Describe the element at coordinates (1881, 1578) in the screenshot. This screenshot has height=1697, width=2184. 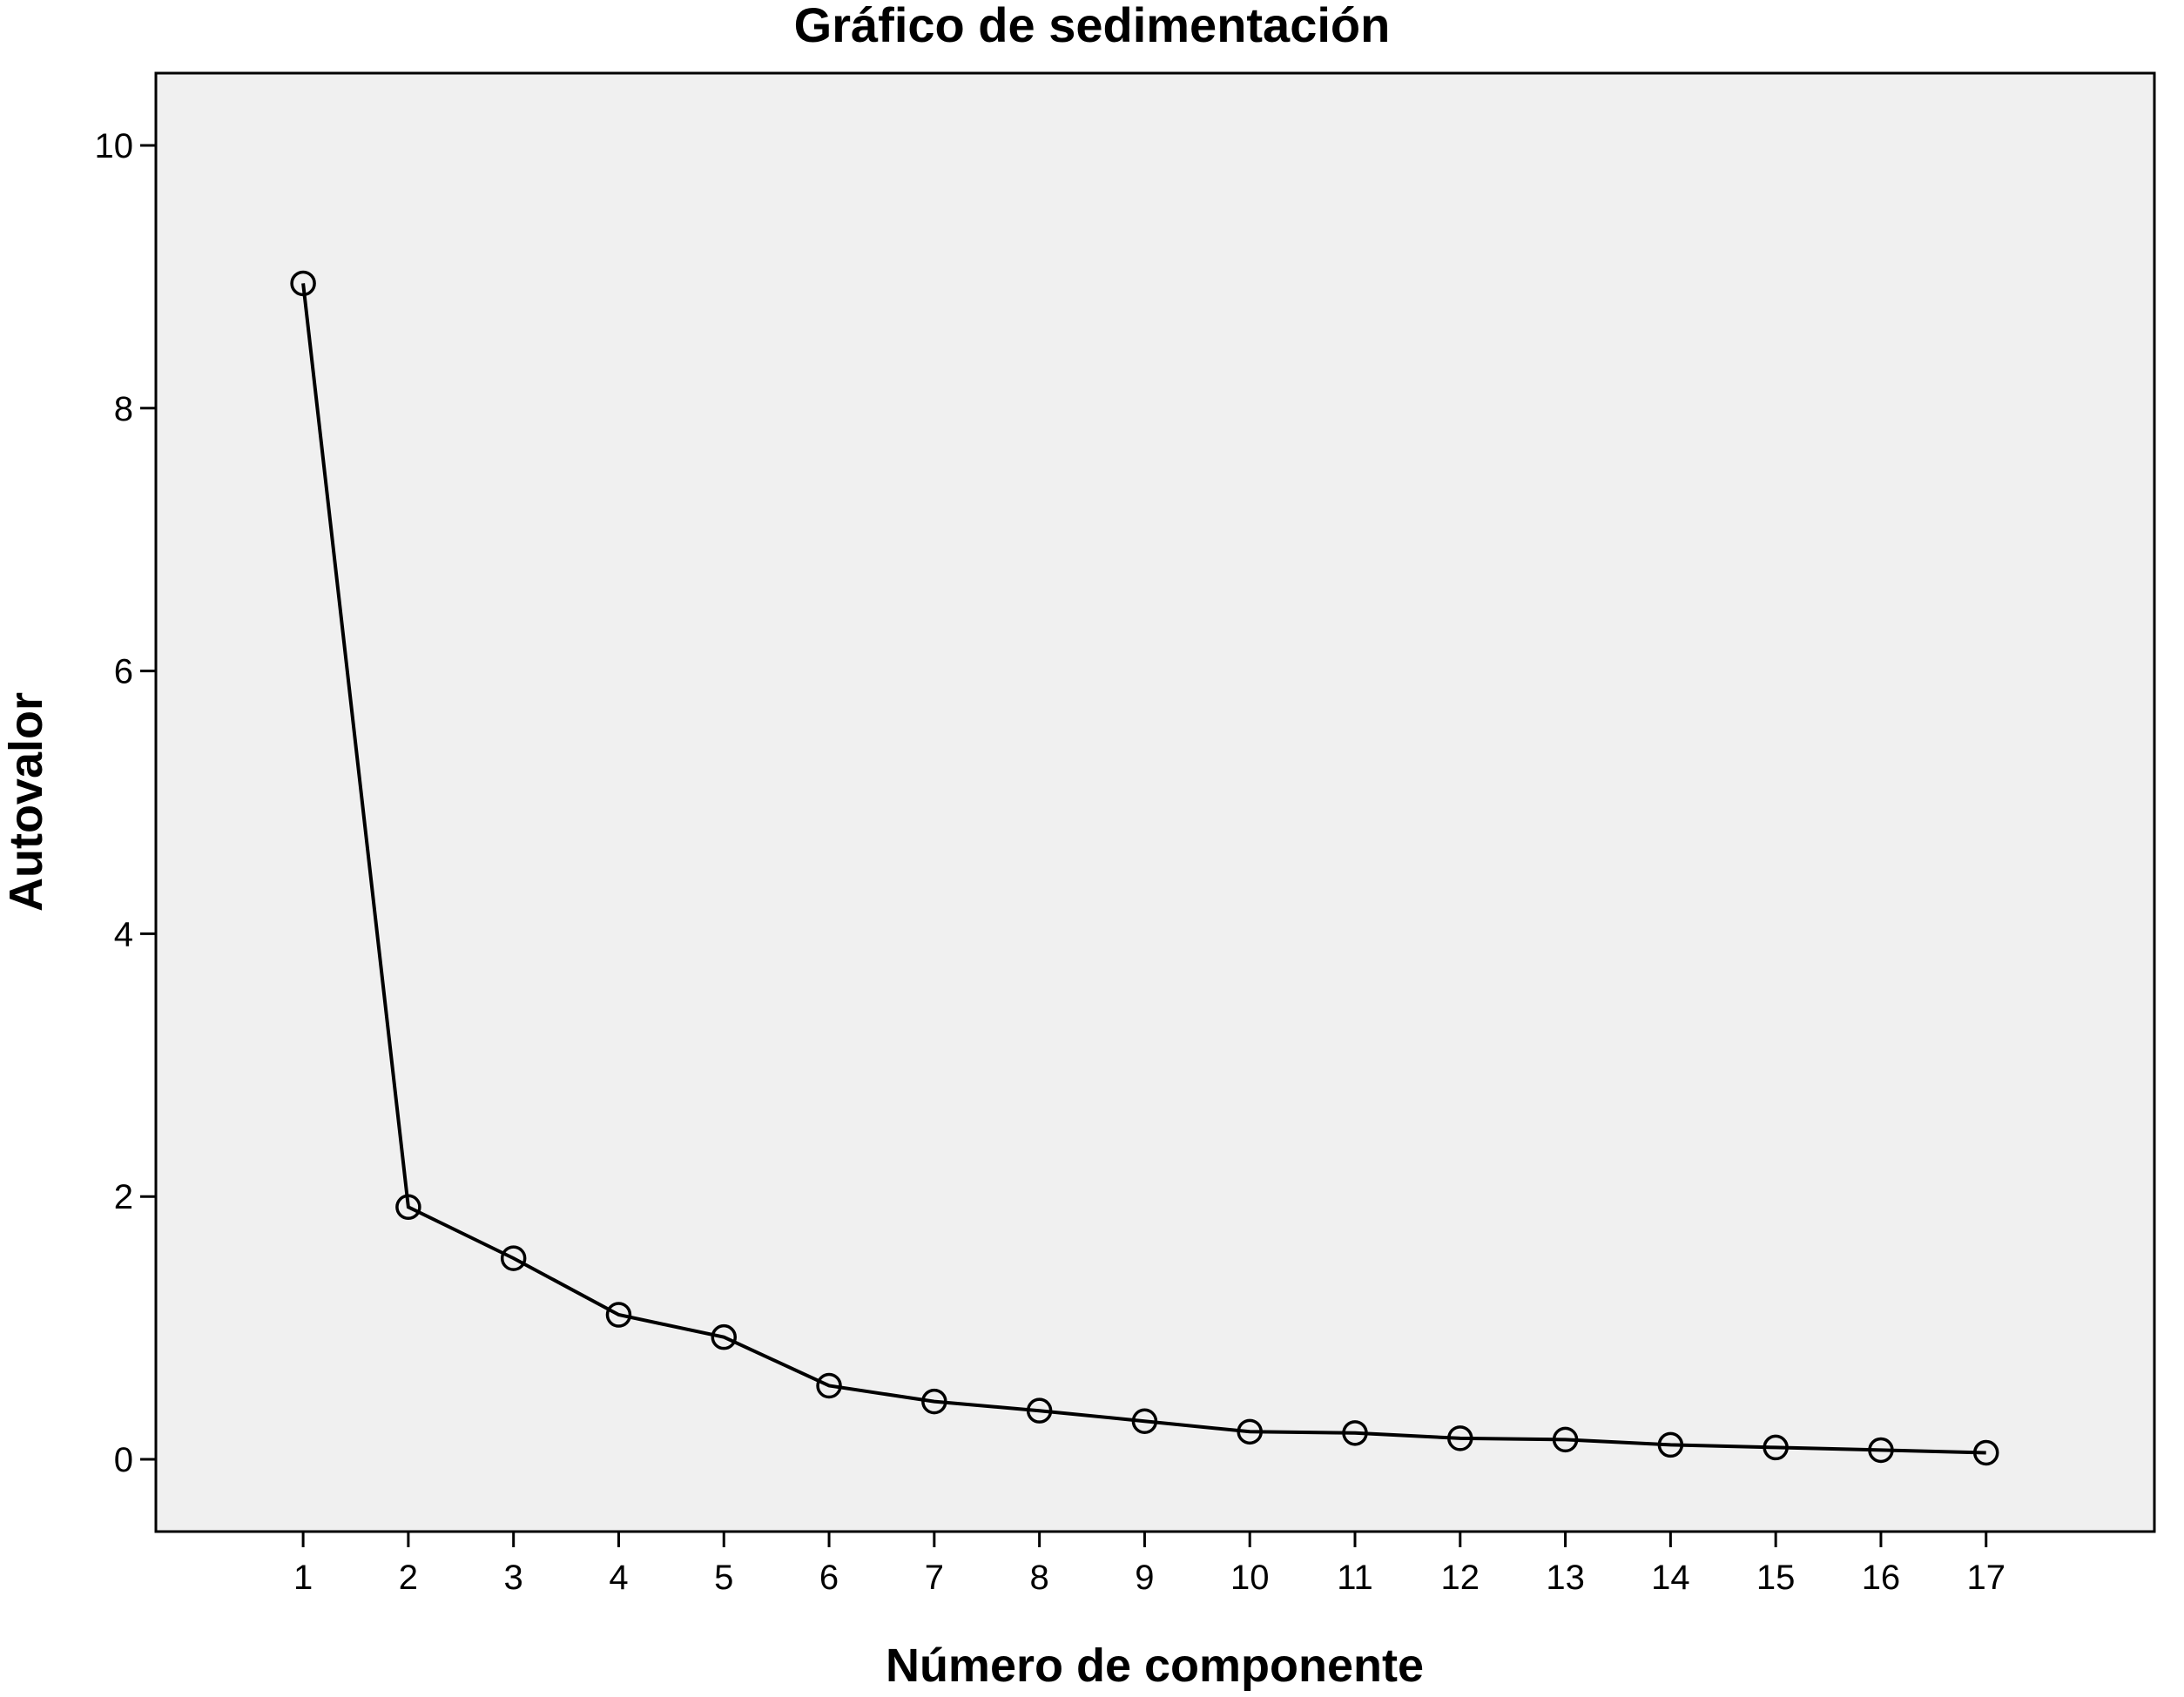
I see `x-tick-label: 16` at that location.